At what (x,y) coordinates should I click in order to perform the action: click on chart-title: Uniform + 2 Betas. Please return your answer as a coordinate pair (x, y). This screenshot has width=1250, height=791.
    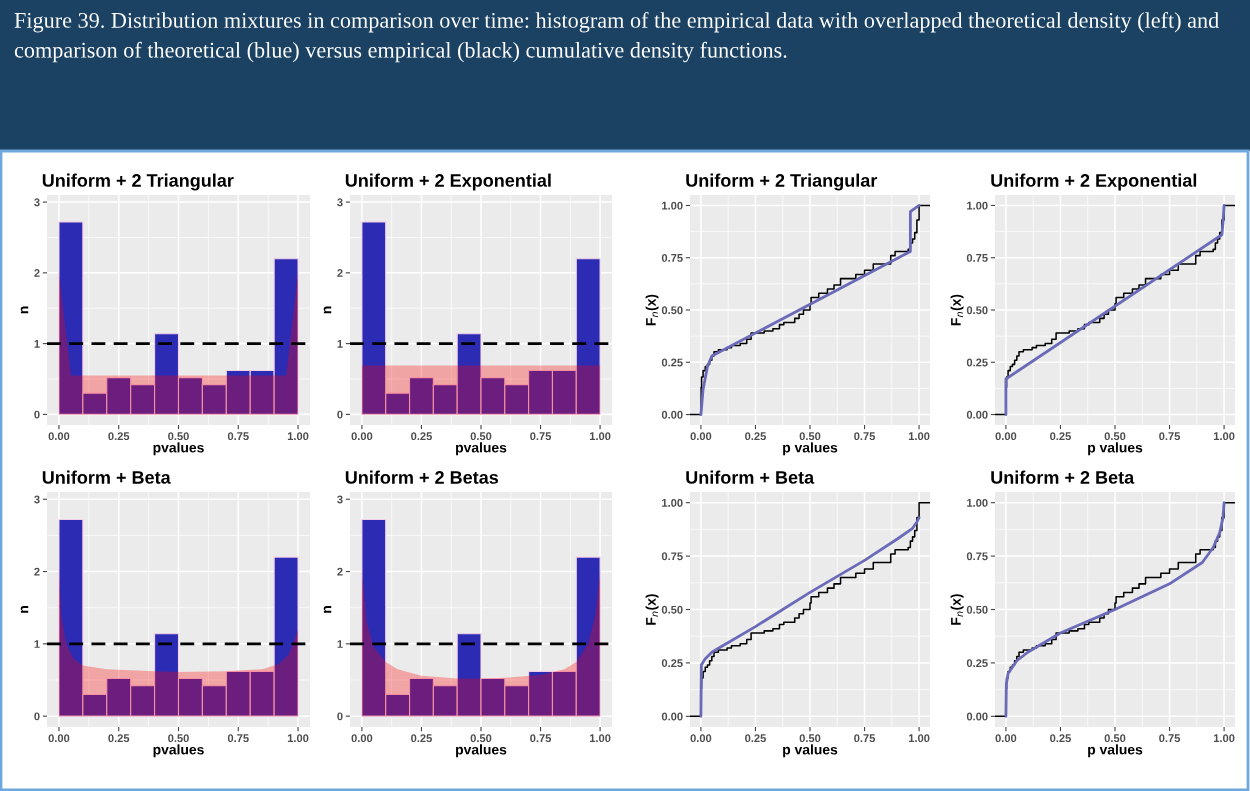
    Looking at the image, I should click on (422, 477).